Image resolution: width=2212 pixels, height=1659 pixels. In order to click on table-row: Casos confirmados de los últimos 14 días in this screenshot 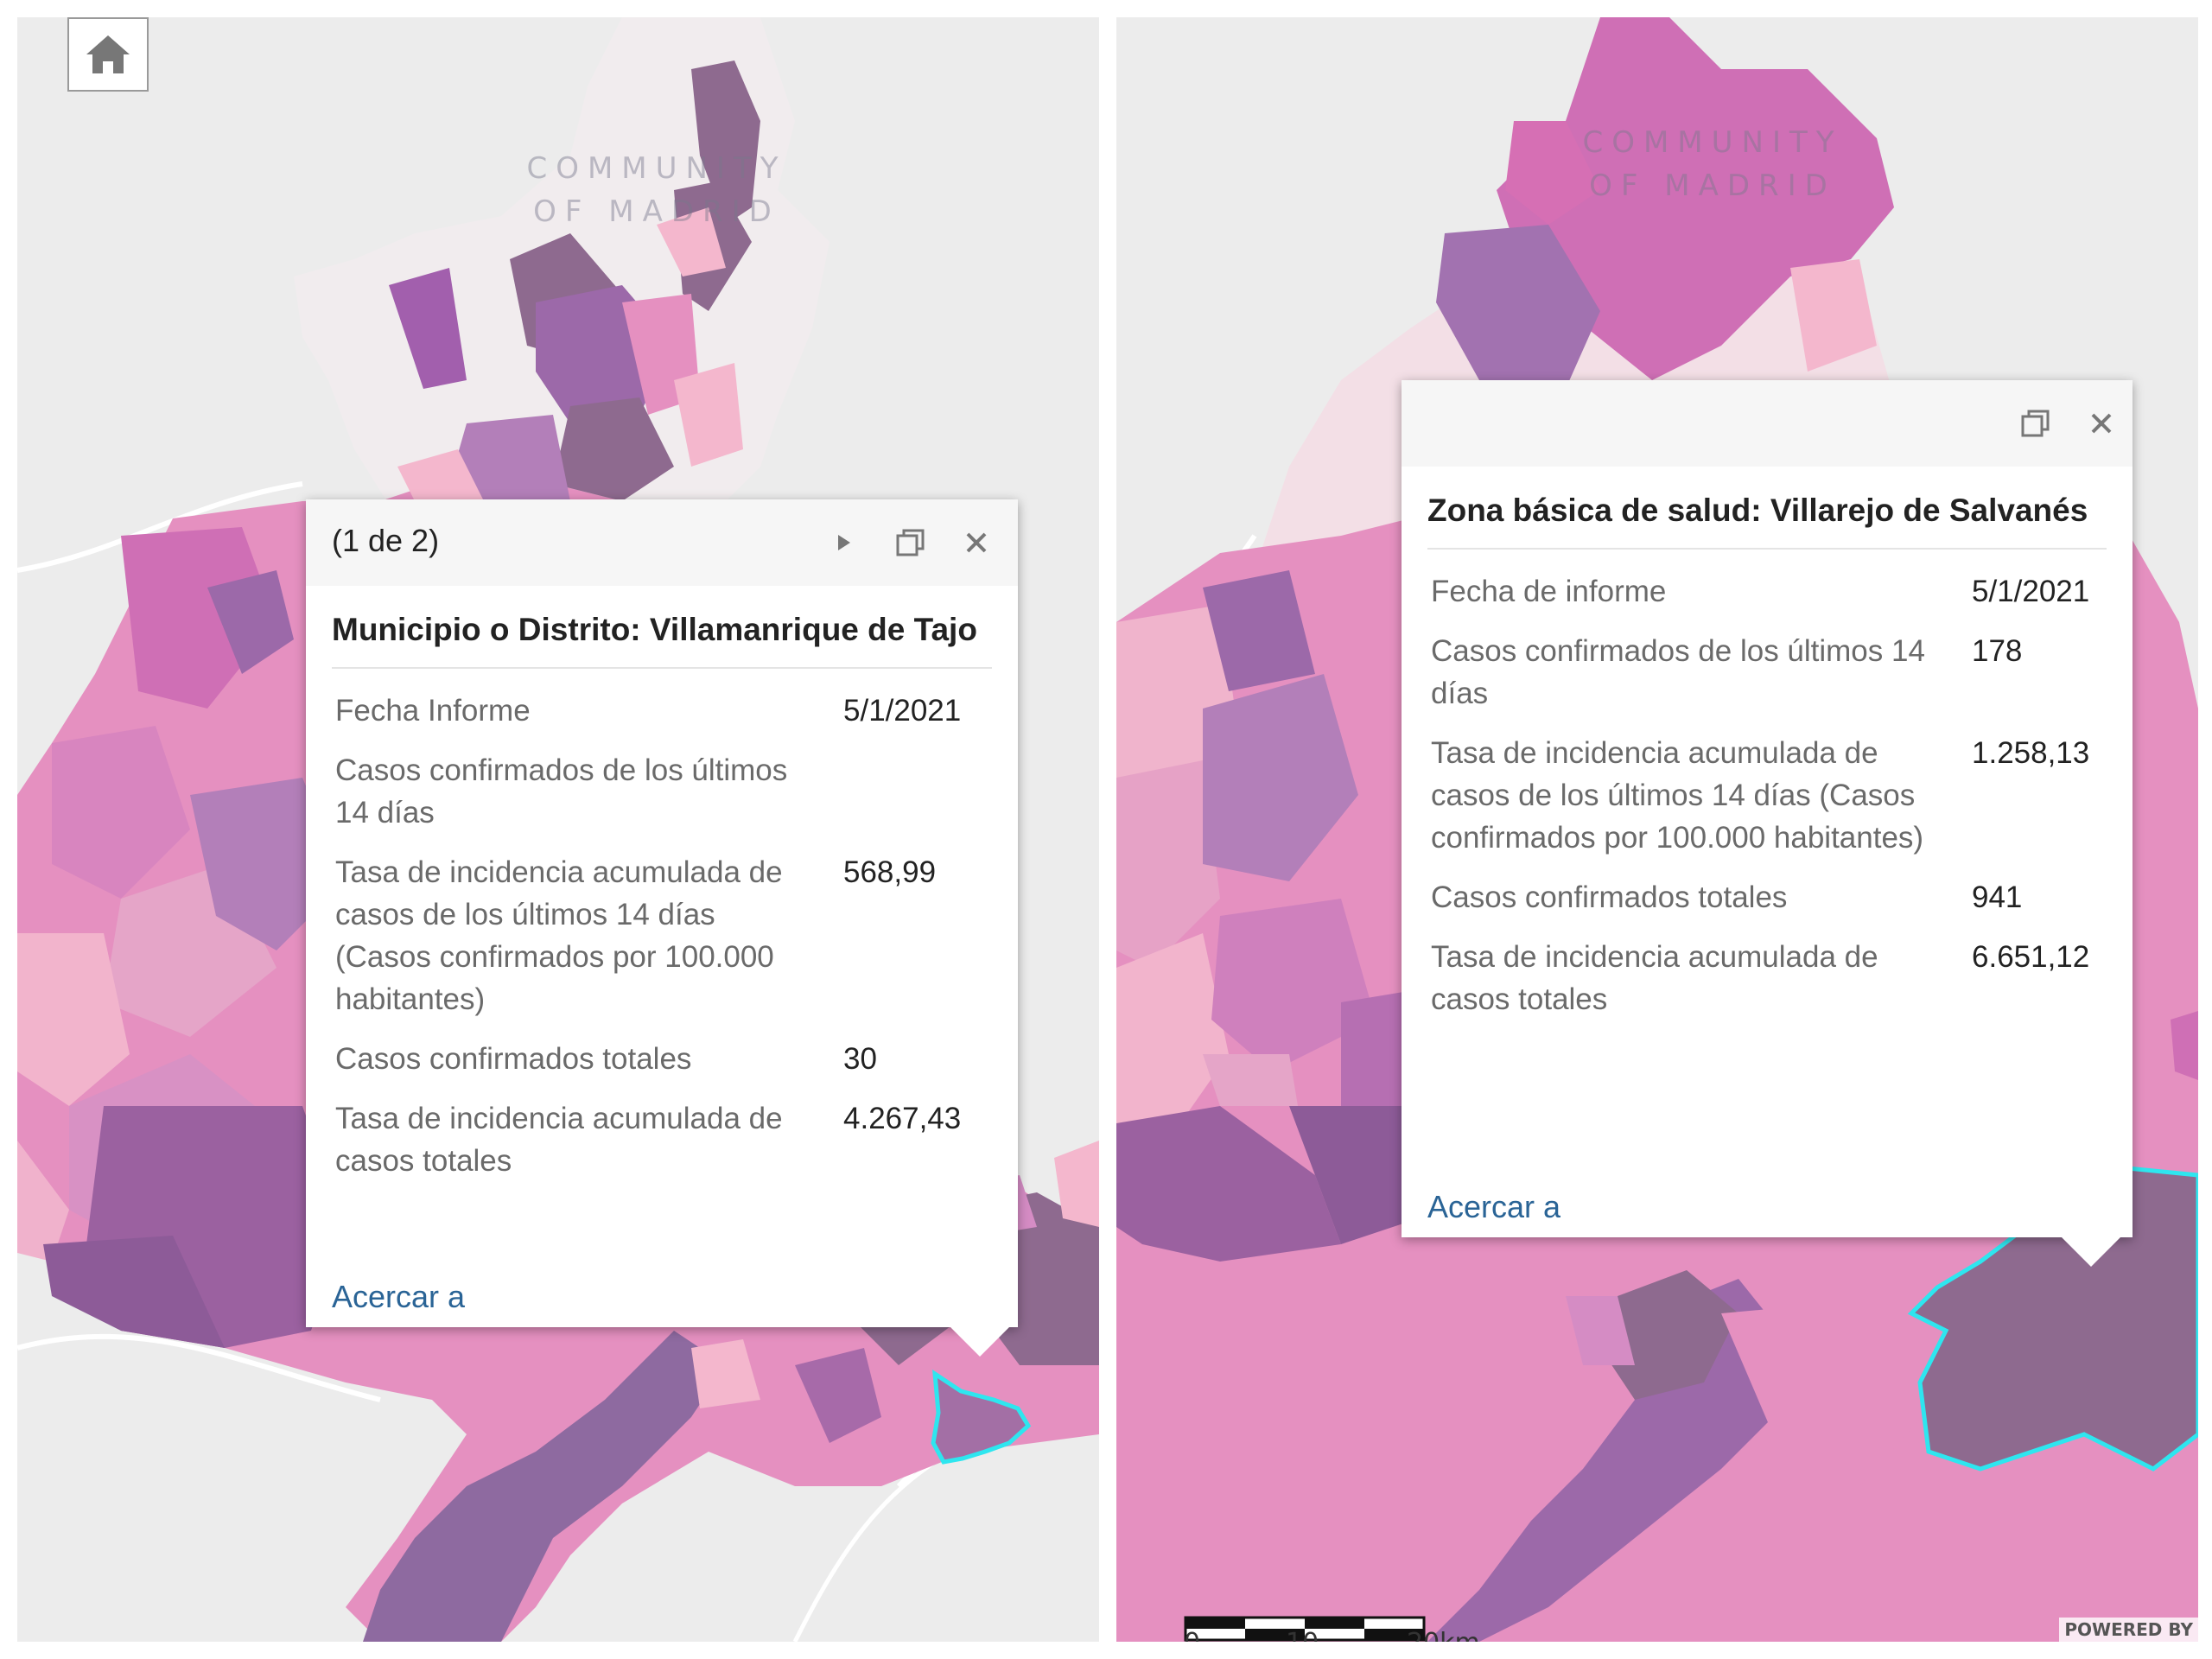, I will do `click(648, 791)`.